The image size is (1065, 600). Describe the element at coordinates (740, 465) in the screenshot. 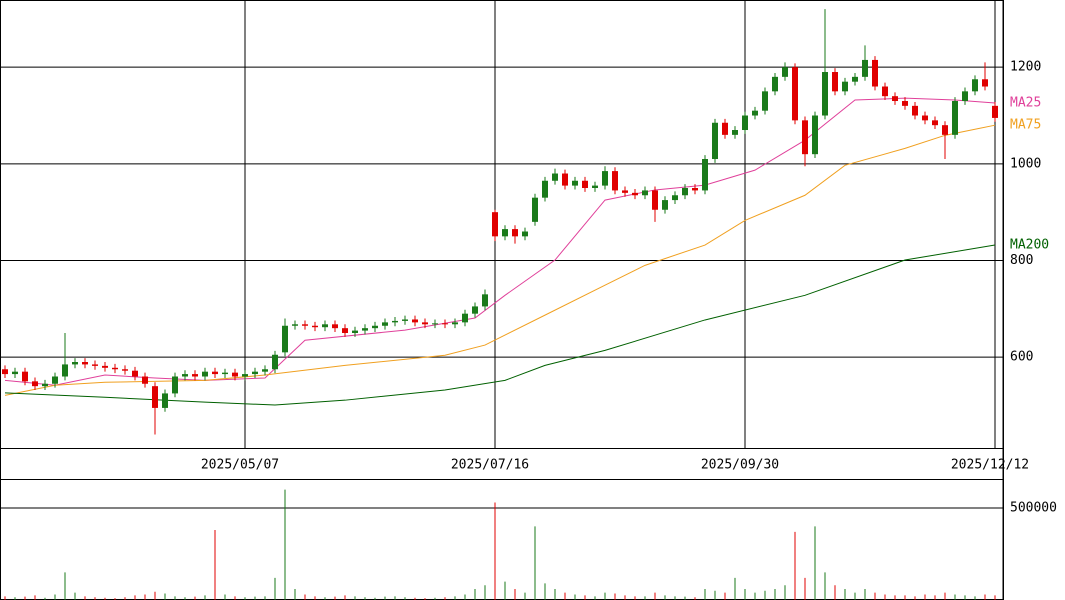

I see `x-tick-label: 2025/09/30` at that location.